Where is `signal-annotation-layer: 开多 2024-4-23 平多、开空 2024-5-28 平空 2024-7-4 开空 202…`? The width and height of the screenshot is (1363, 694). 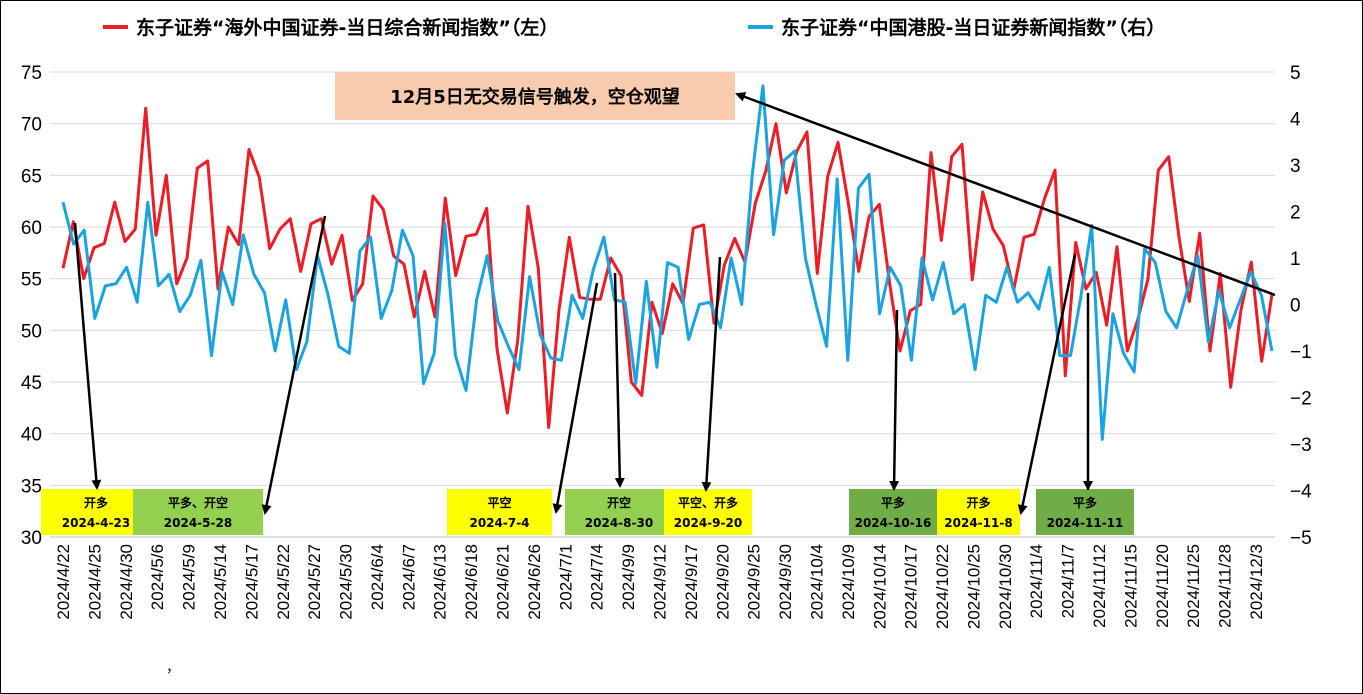 signal-annotation-layer: 开多 2024-4-23 平多、开空 2024-5-28 平空 2024-7-4 开空 202… is located at coordinates (587, 512).